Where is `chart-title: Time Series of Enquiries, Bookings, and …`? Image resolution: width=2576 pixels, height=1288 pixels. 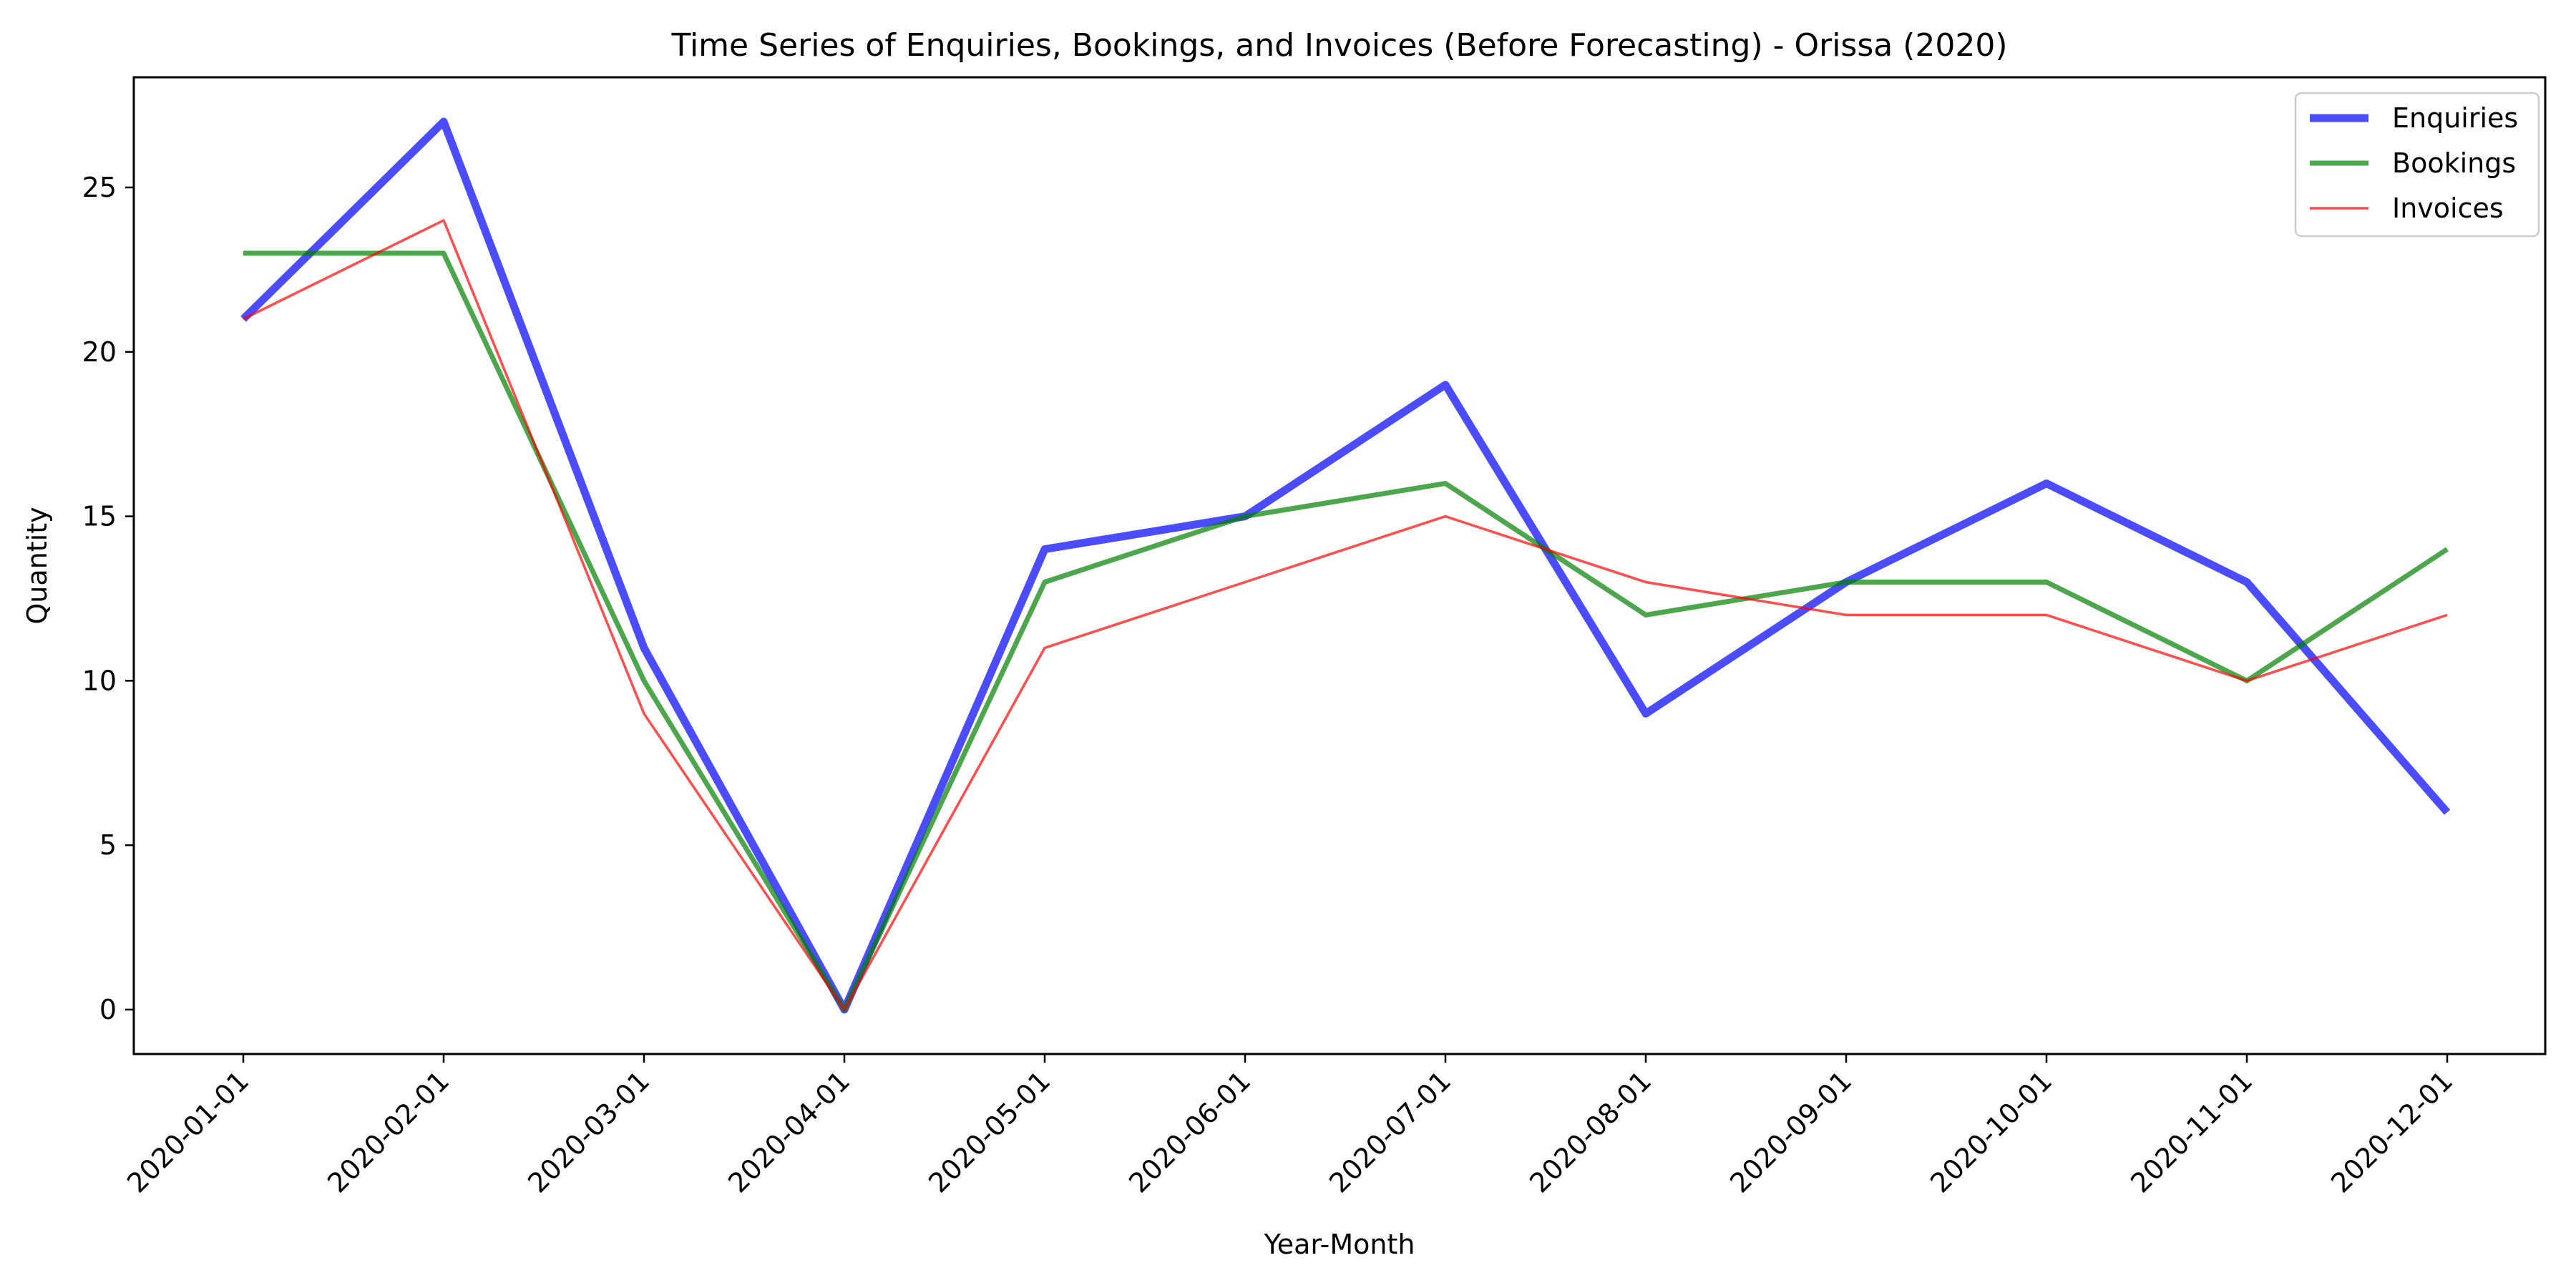 chart-title: Time Series of Enquiries, Bookings, and … is located at coordinates (1338, 45).